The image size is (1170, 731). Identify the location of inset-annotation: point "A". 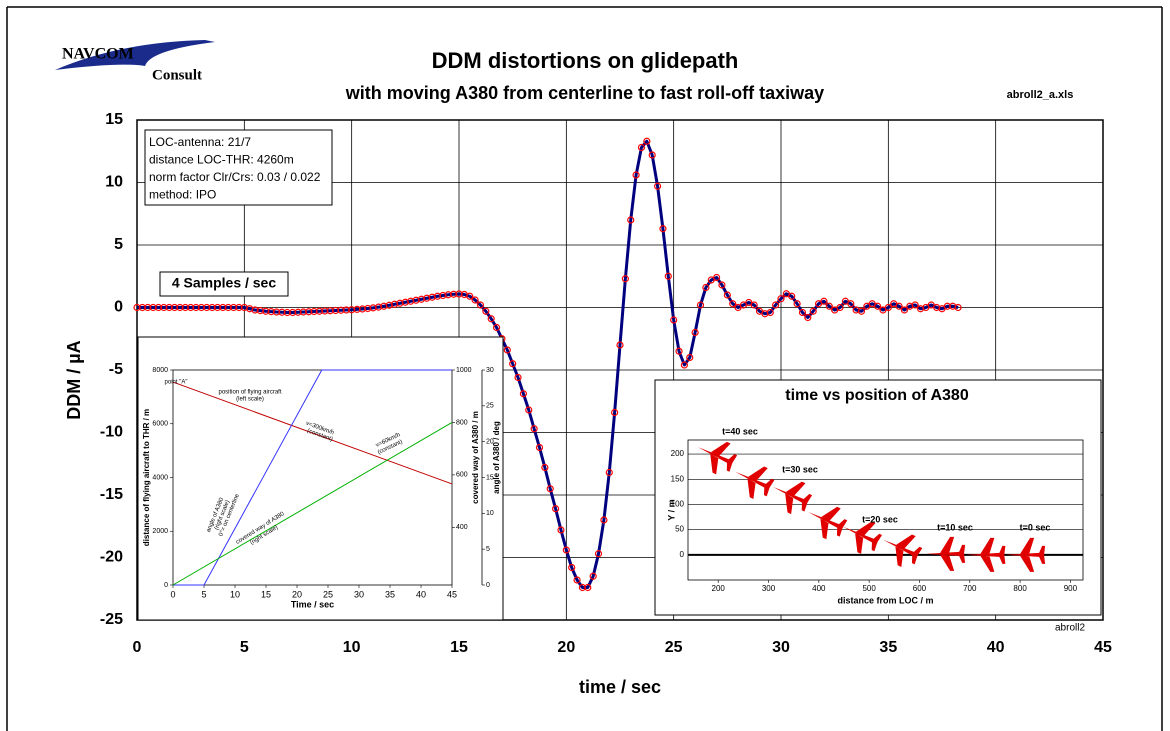
(176, 383).